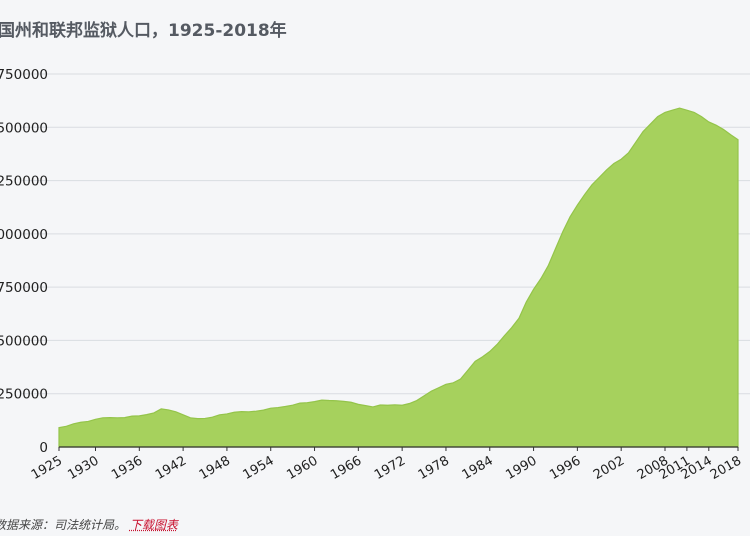 The width and height of the screenshot is (750, 536). I want to click on x-tick-label: 1925, so click(47, 468).